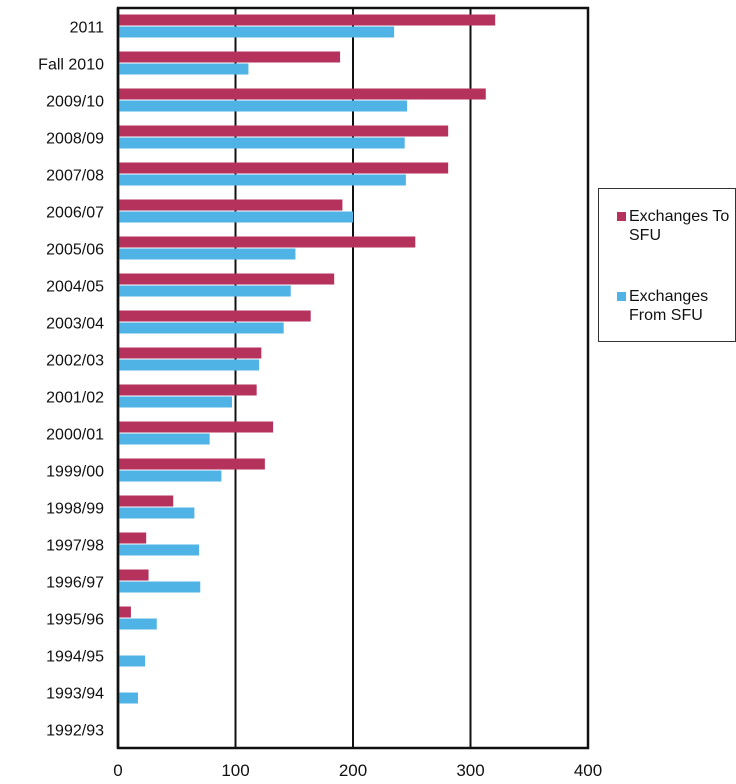 This screenshot has height=784, width=736. Describe the element at coordinates (75, 287) in the screenshot. I see `y-category-label: 2004/05` at that location.